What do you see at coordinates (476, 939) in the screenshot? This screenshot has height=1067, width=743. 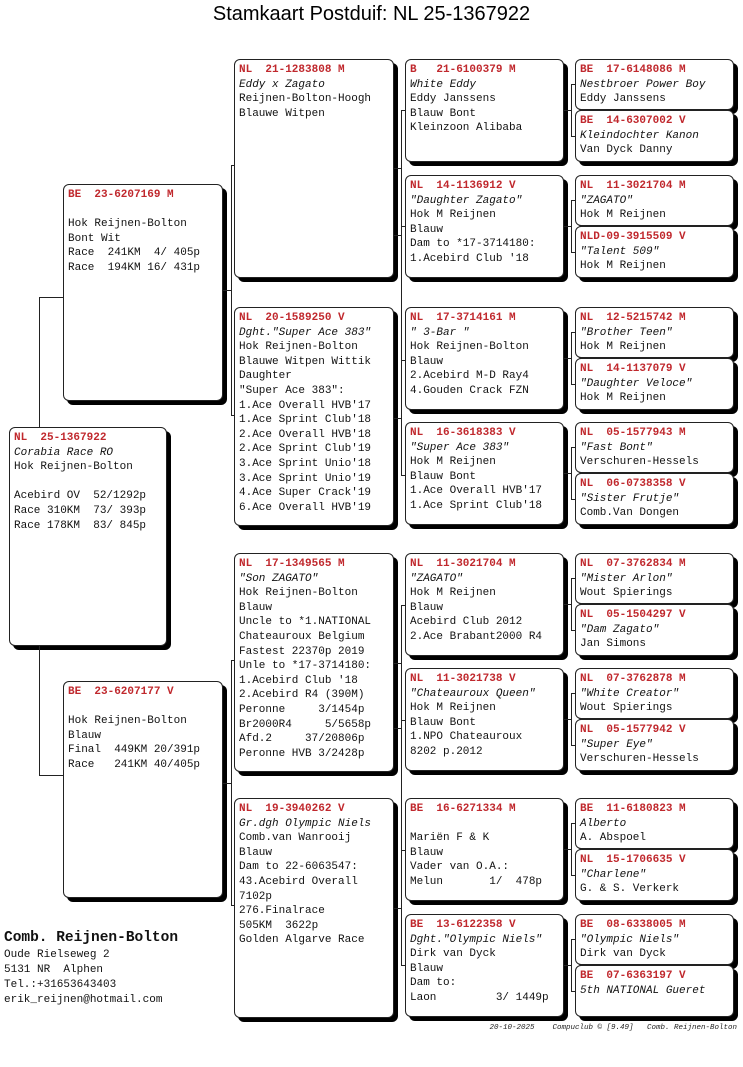 I see `bird-name: Dght."Olympic Niels"` at bounding box center [476, 939].